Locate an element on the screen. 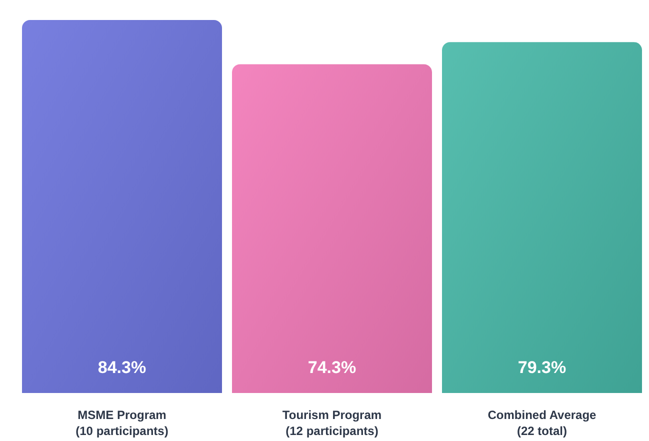 The image size is (649, 441). x-tick-label: Tourism Program (12 participants) is located at coordinates (332, 423).